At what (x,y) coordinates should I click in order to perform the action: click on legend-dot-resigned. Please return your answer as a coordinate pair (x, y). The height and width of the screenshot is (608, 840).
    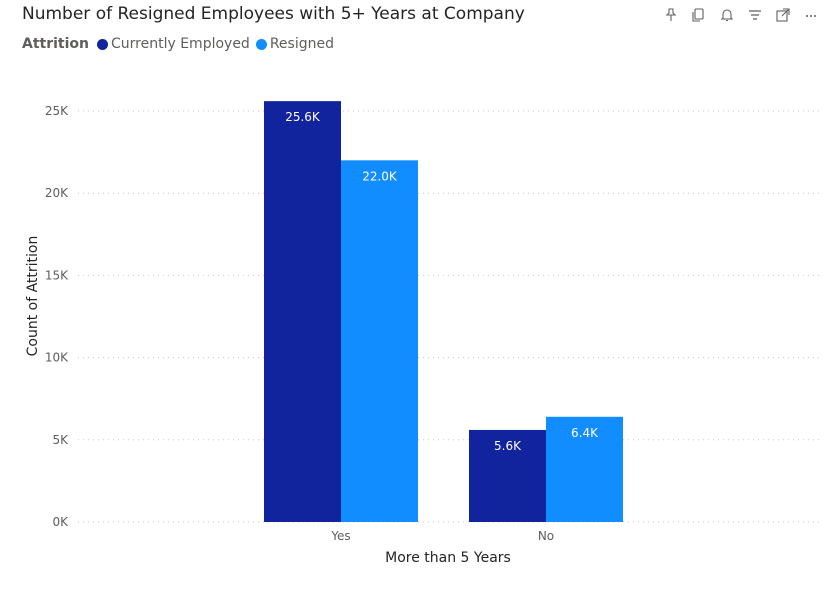
    Looking at the image, I should click on (261, 44).